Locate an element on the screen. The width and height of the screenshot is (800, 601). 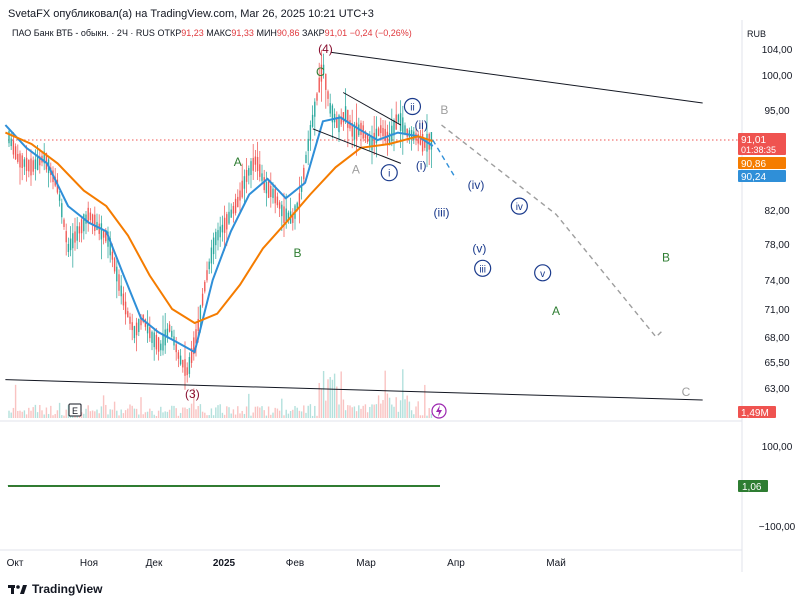
tradingview-logo-icon is located at coordinates (18, 589).